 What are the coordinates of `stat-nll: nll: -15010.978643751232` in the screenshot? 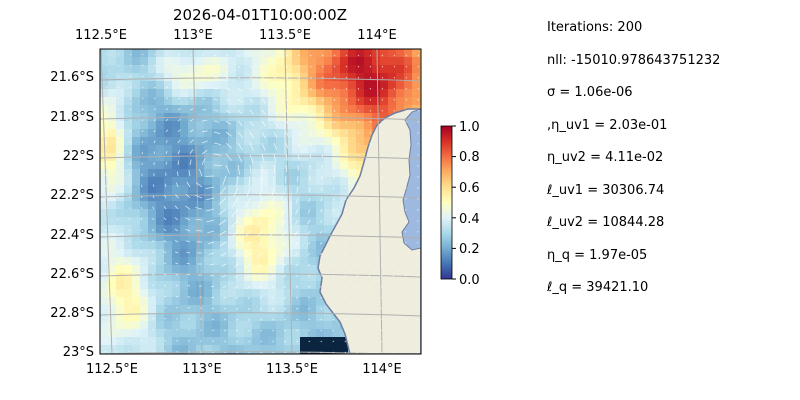 It's located at (634, 60).